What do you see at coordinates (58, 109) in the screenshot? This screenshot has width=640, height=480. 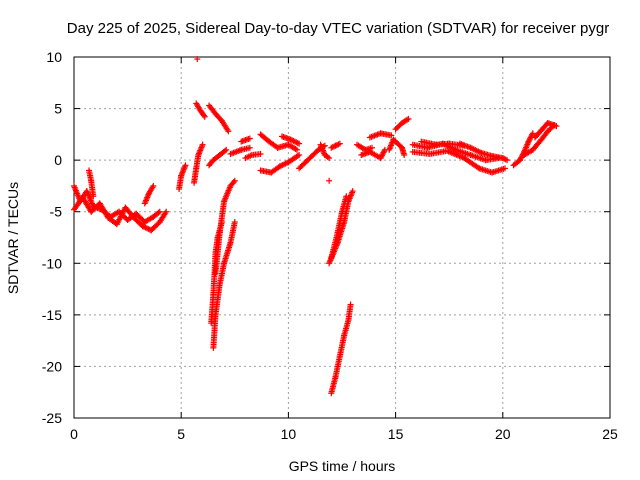 I see `y-tick-label: 5` at bounding box center [58, 109].